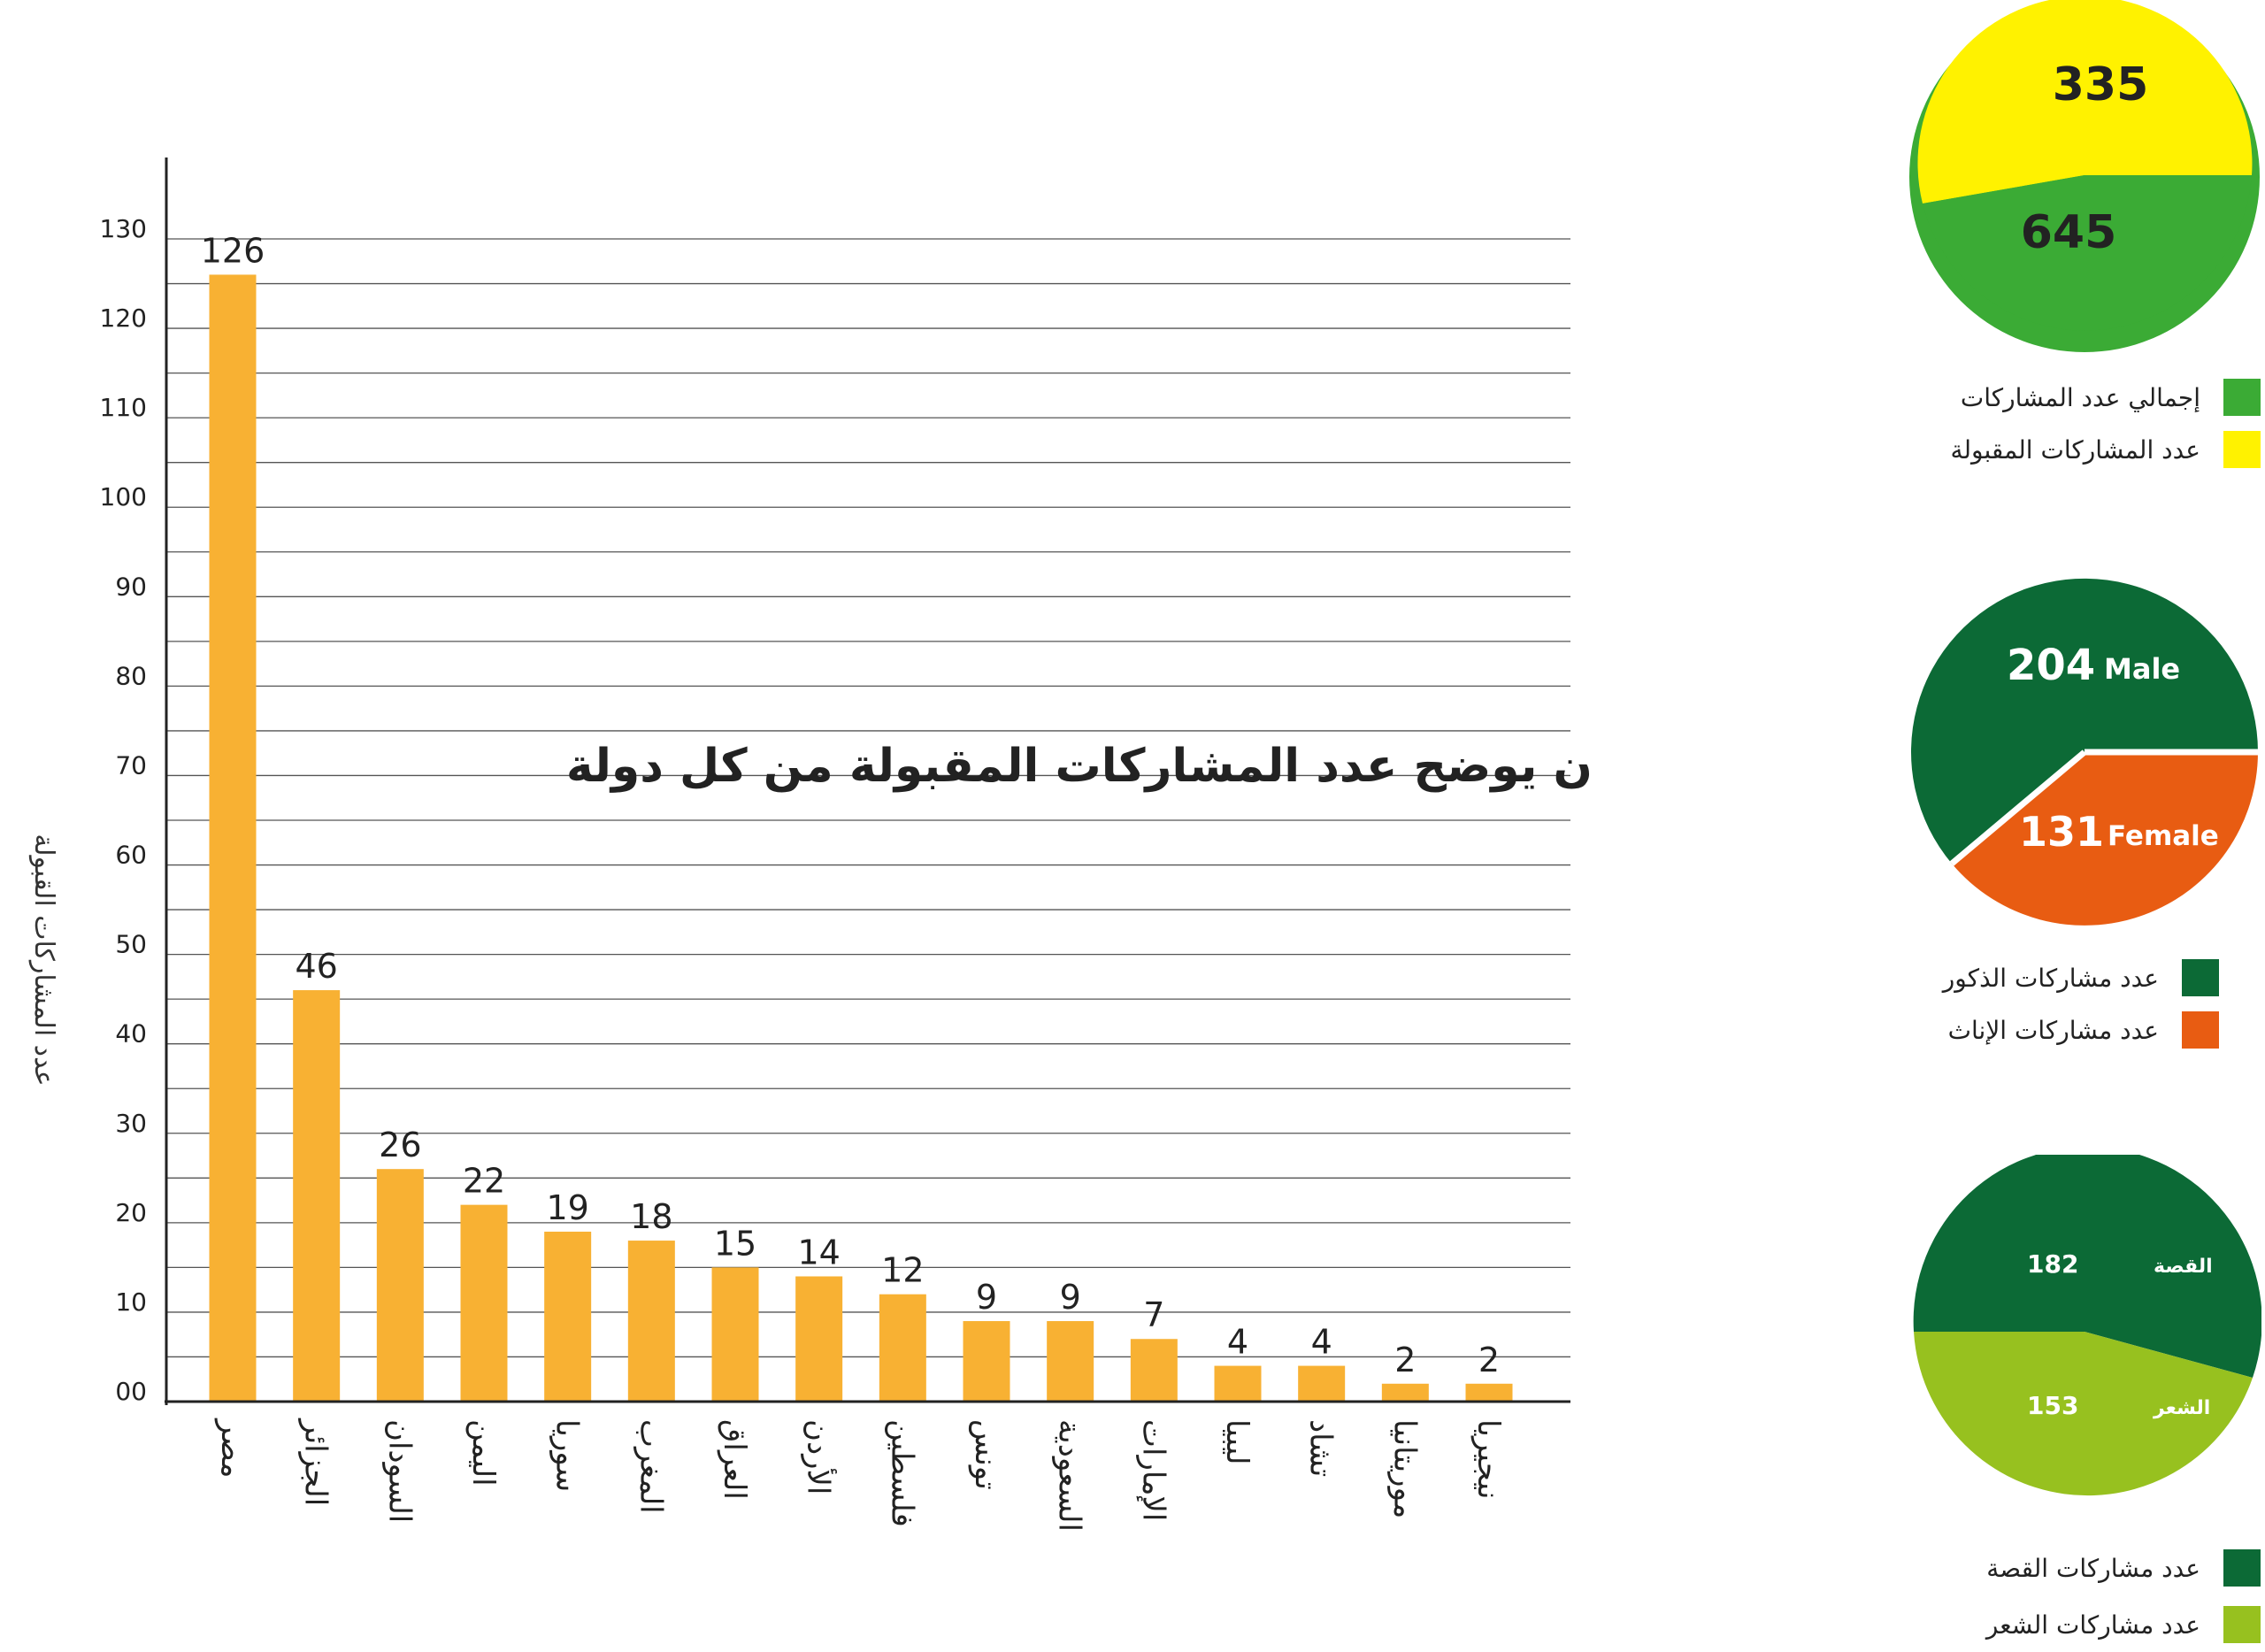  I want to click on pie-1-slice-accepted, so click(2085, 102).